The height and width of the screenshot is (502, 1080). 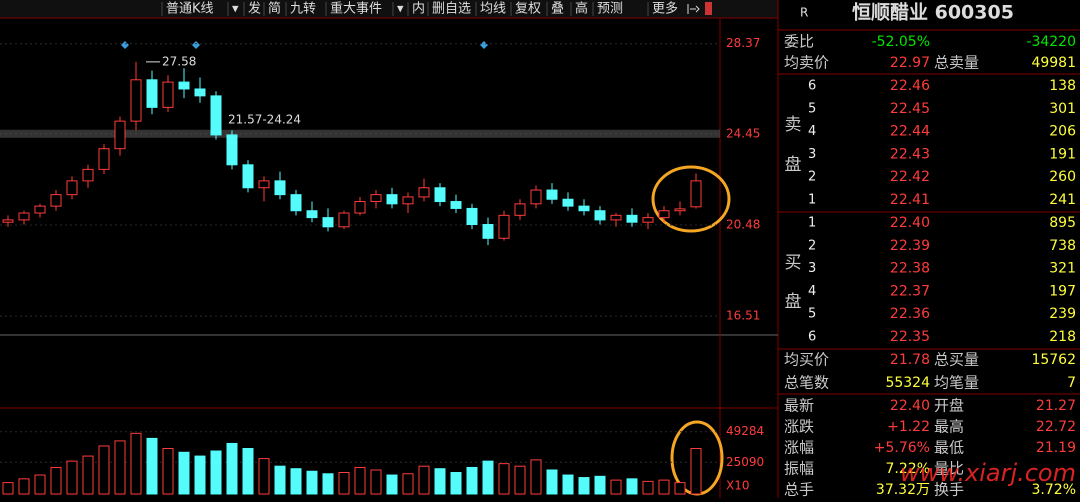 What do you see at coordinates (693, 9) in the screenshot?
I see `icon` at bounding box center [693, 9].